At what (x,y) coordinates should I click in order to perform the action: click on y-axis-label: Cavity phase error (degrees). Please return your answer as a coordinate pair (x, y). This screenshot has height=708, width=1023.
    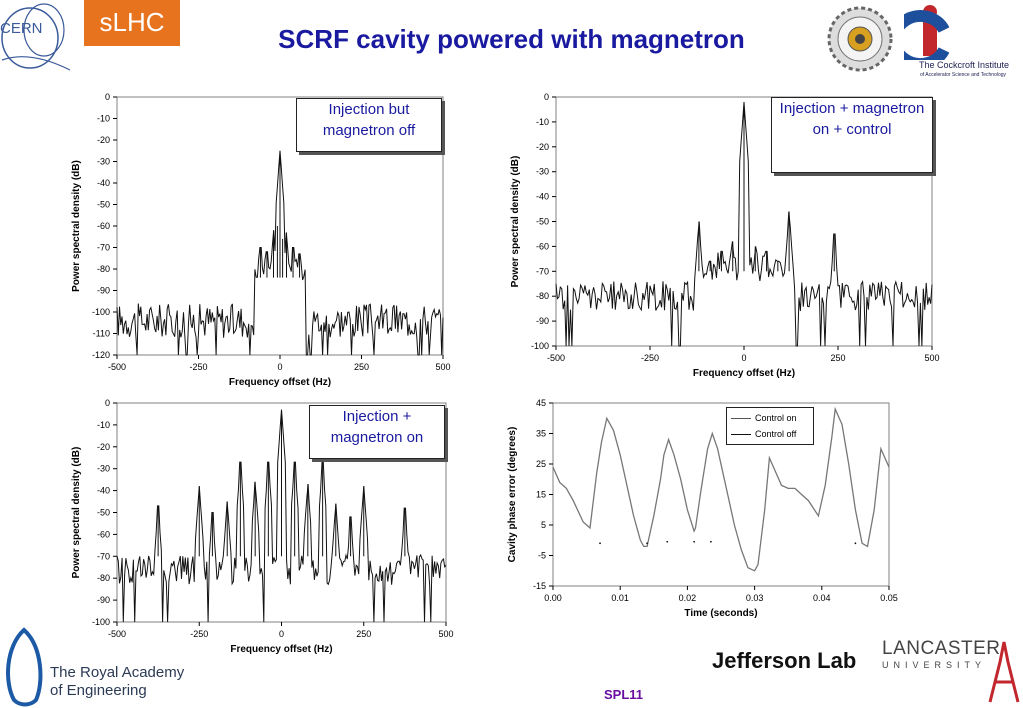
    Looking at the image, I should click on (512, 495).